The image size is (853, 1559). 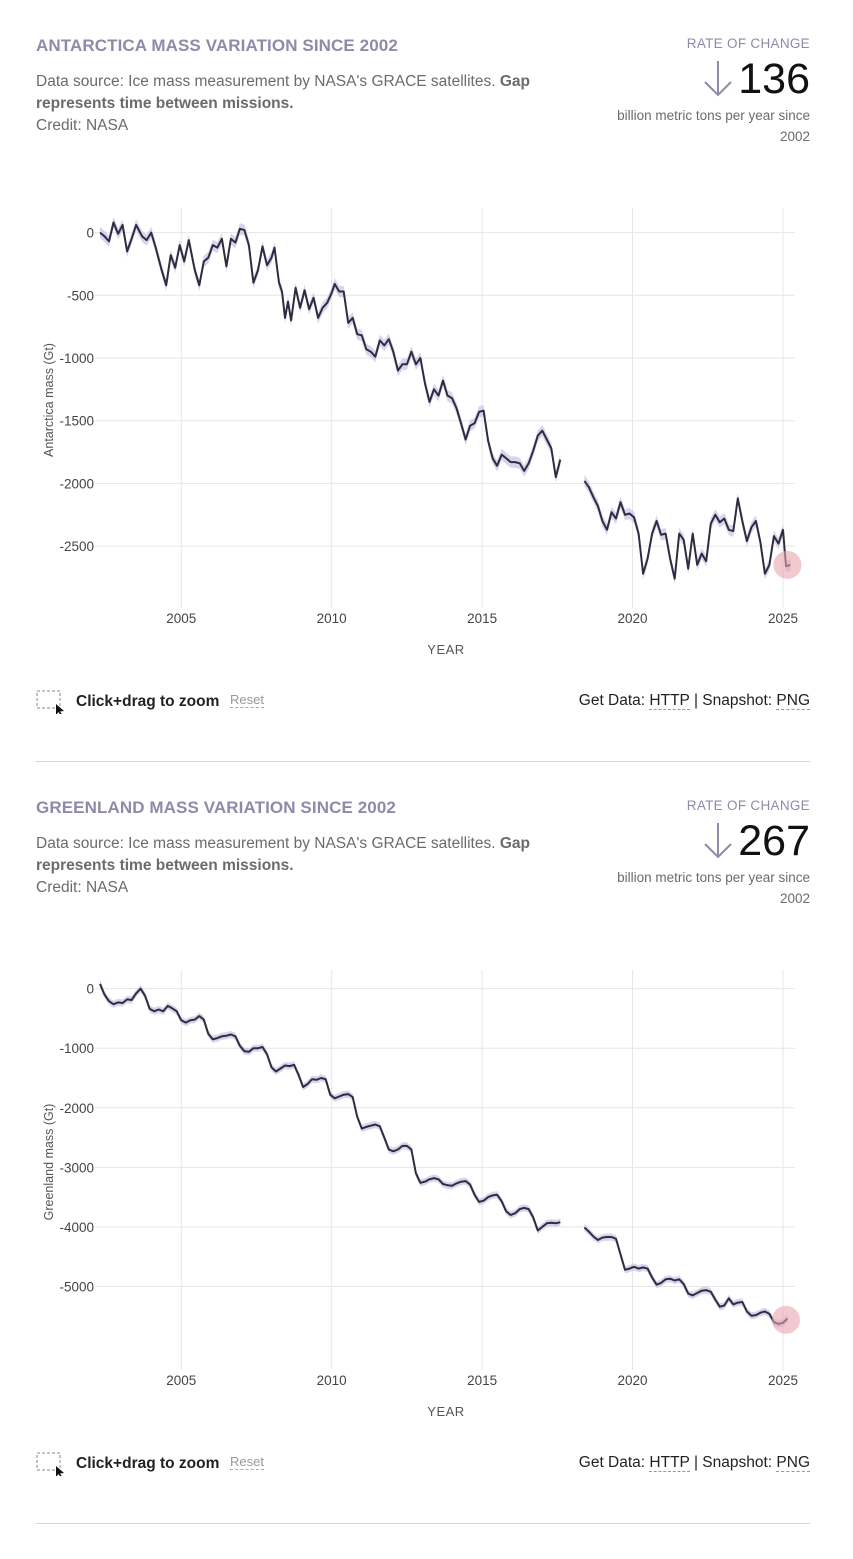 What do you see at coordinates (76, 1167) in the screenshot?
I see `y-tick-label: -3000` at bounding box center [76, 1167].